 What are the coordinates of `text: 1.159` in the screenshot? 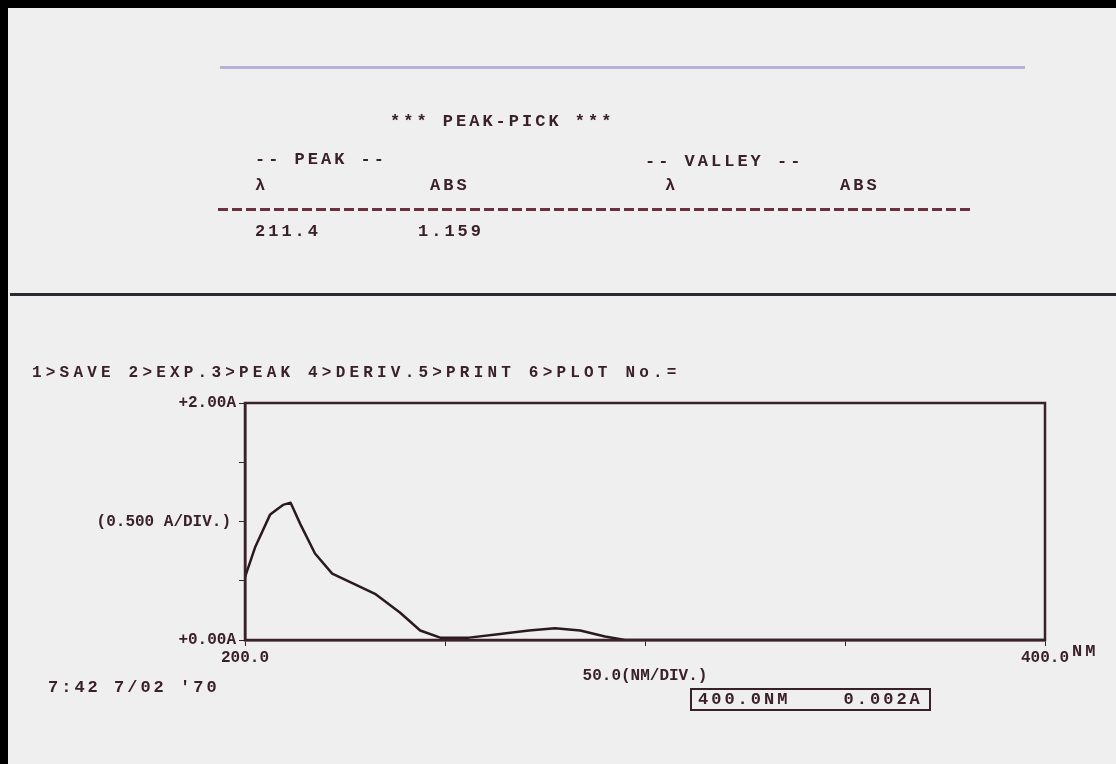 It's located at (451, 231).